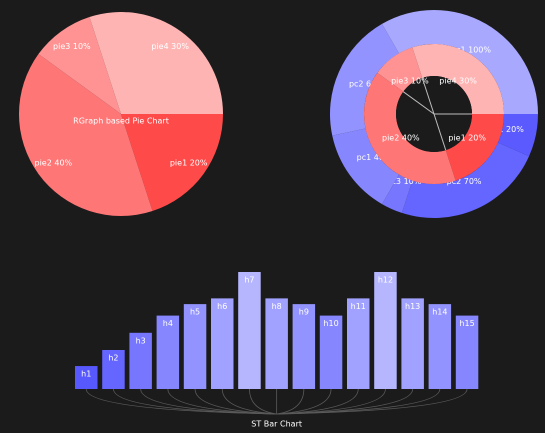  What do you see at coordinates (141, 340) in the screenshot?
I see `bar-label: h3` at bounding box center [141, 340].